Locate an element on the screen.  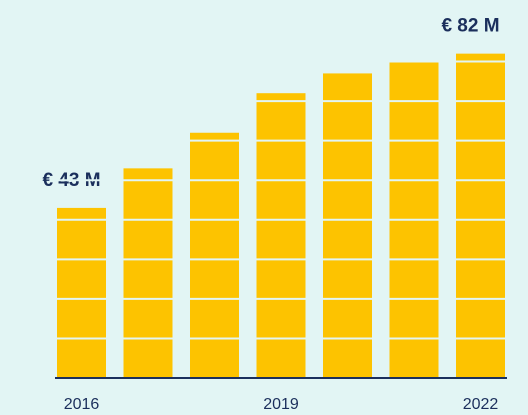
x-tick-label: 2016 is located at coordinates (82, 404).